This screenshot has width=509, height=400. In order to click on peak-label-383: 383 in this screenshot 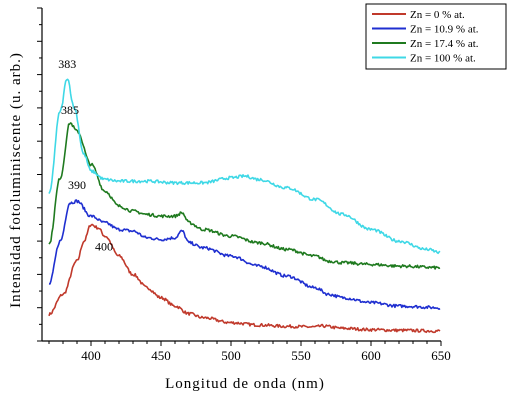, I will do `click(67, 64)`.